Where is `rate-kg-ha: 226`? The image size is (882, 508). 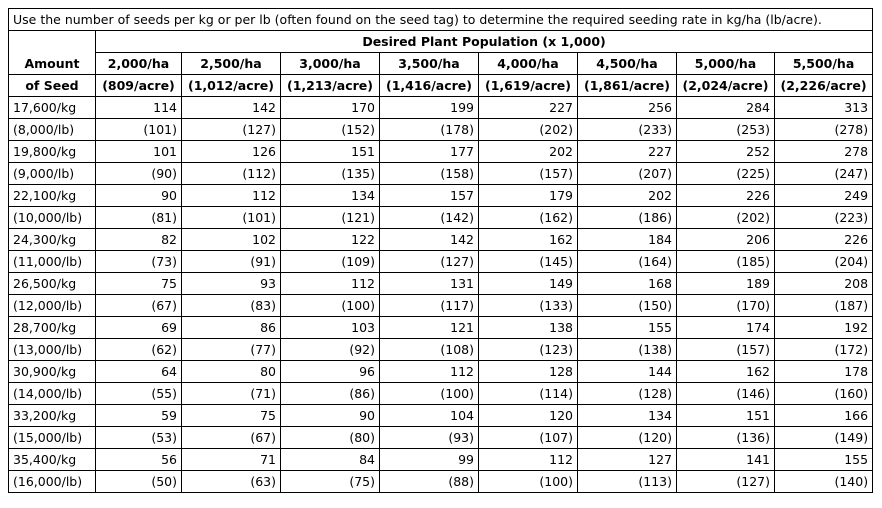
rate-kg-ha: 226 is located at coordinates (725, 195).